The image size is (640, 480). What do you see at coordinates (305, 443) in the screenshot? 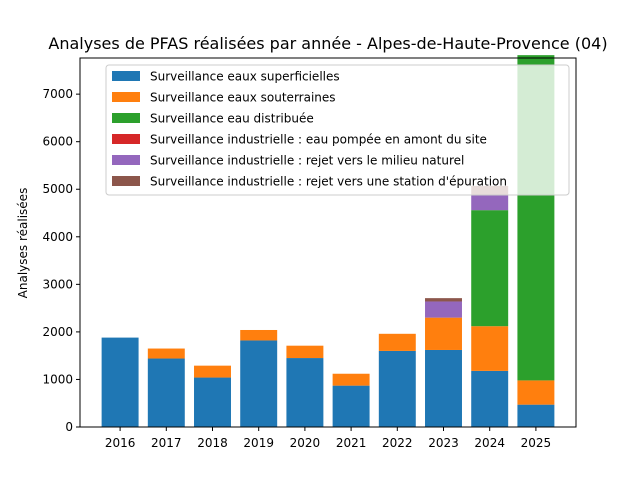
I see `x-tick-label: 2020` at bounding box center [305, 443].